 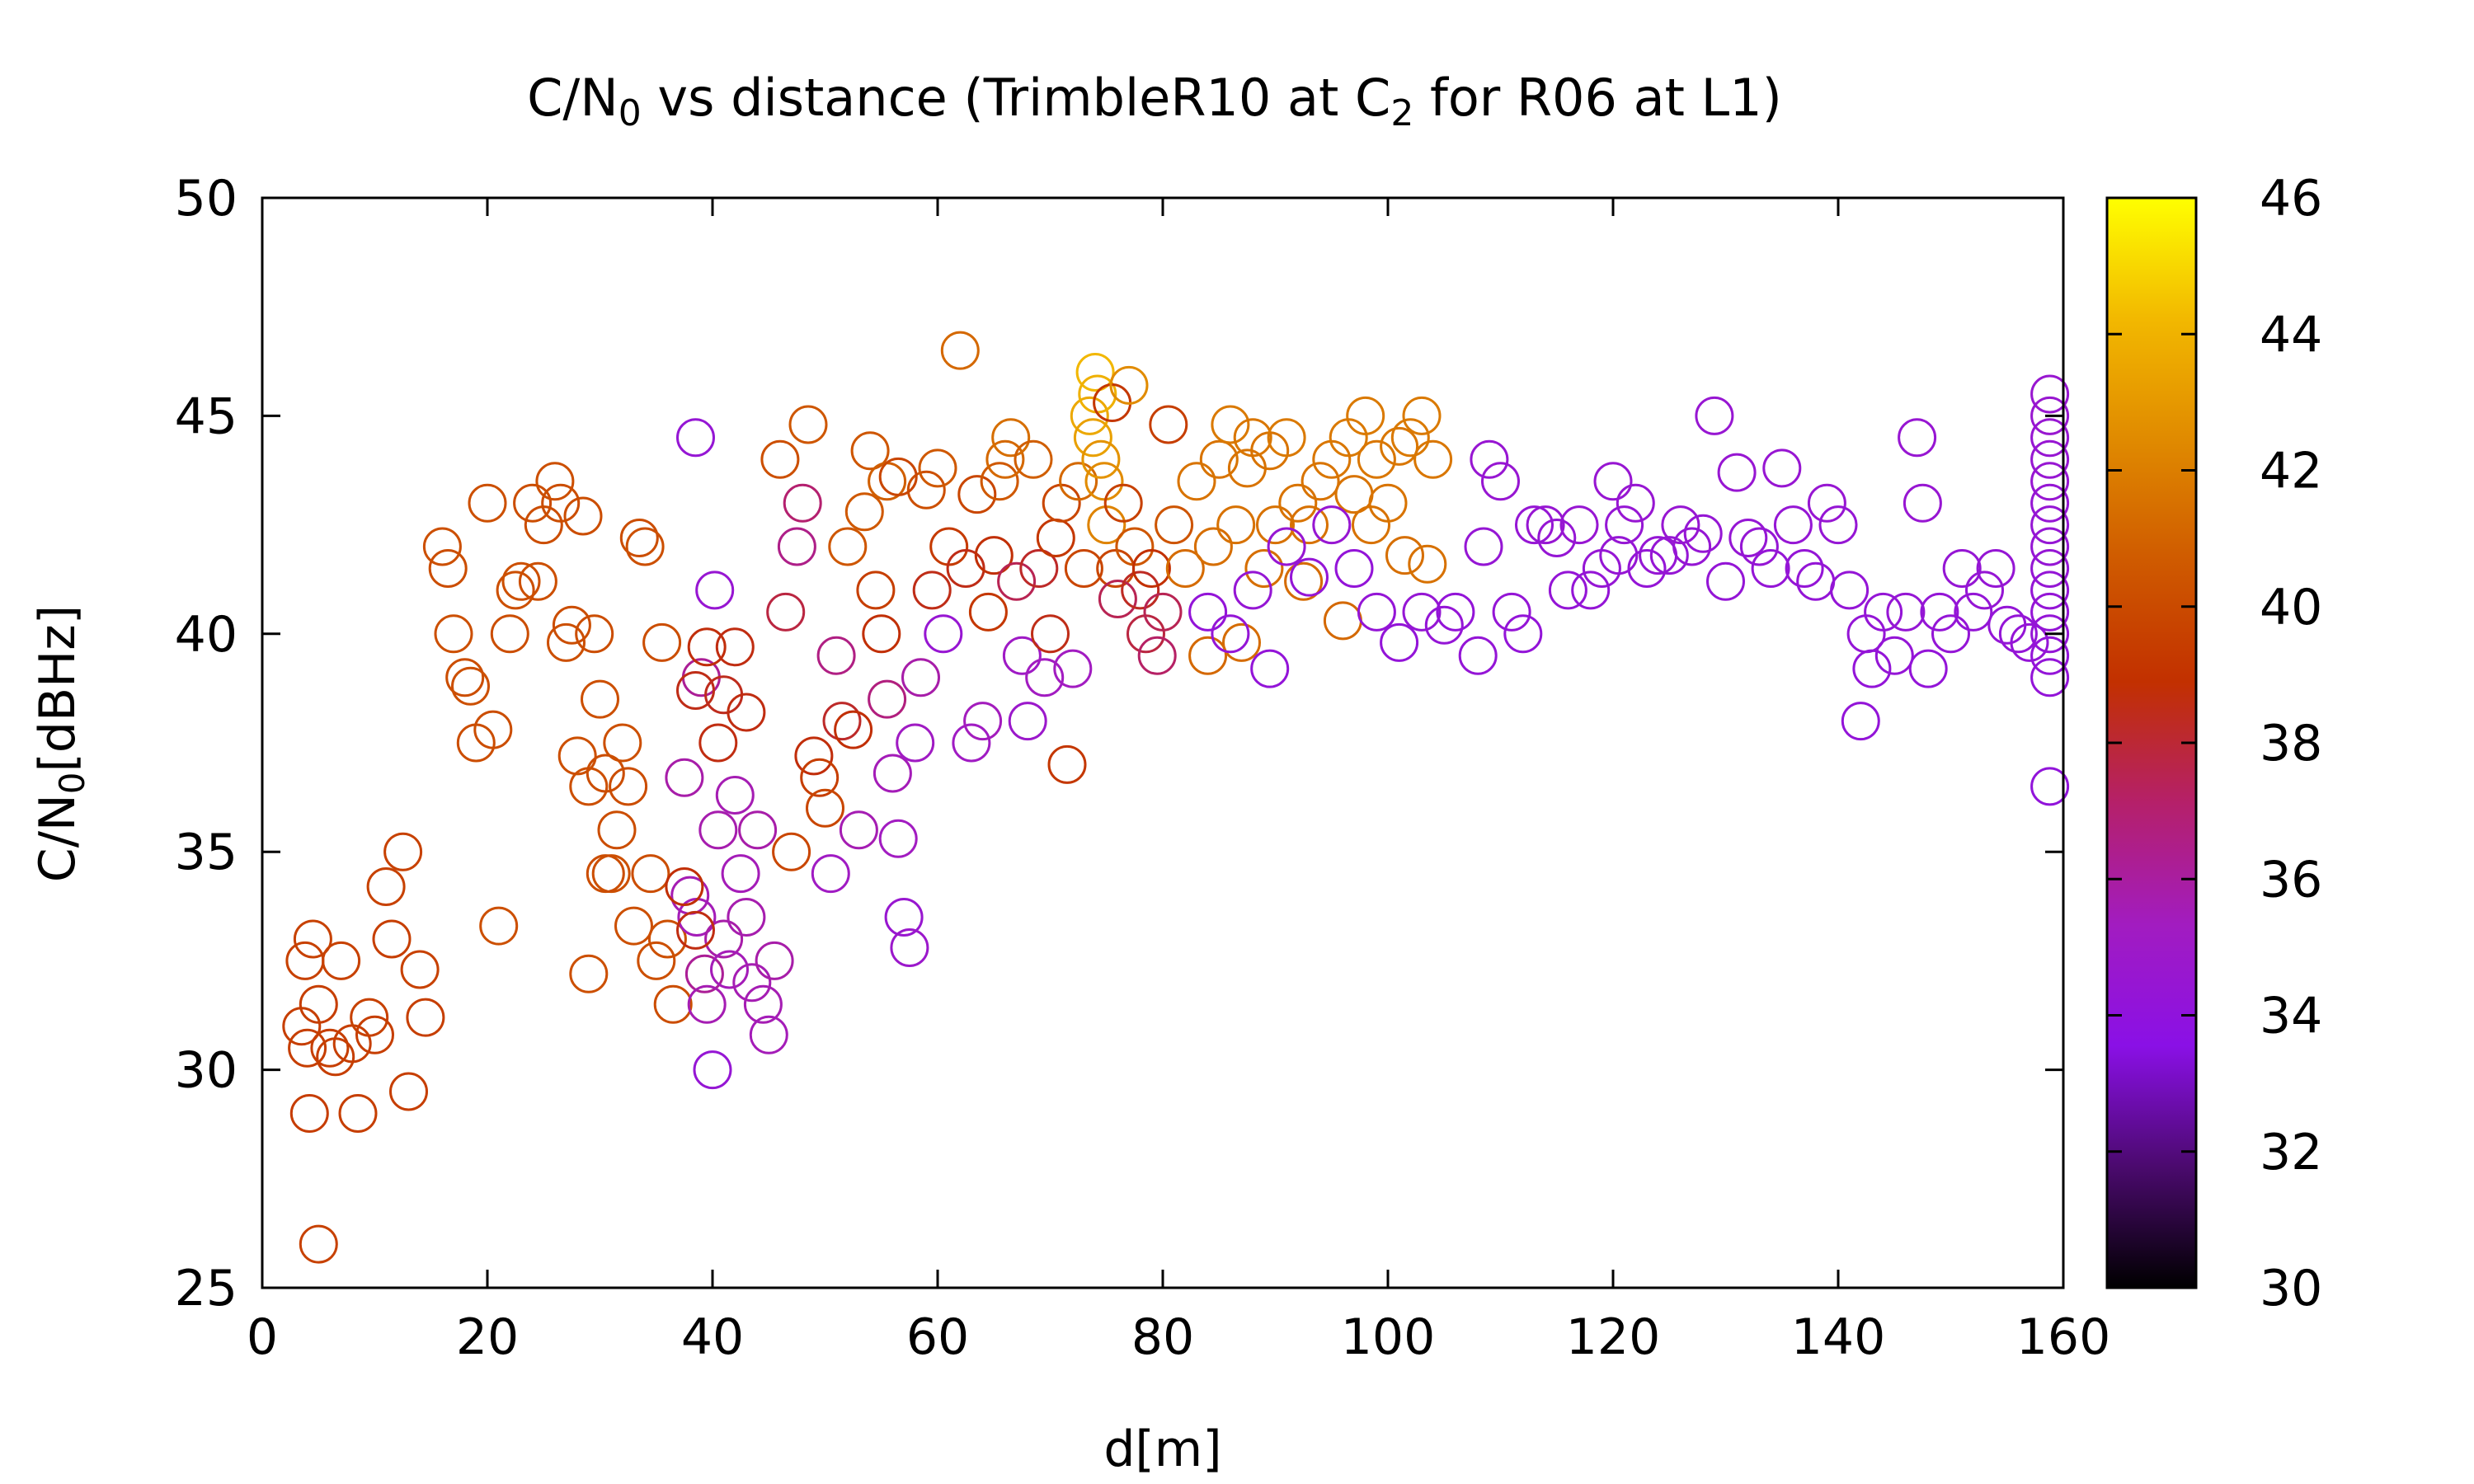 What do you see at coordinates (206, 1288) in the screenshot?
I see `y-tick-label: 25` at bounding box center [206, 1288].